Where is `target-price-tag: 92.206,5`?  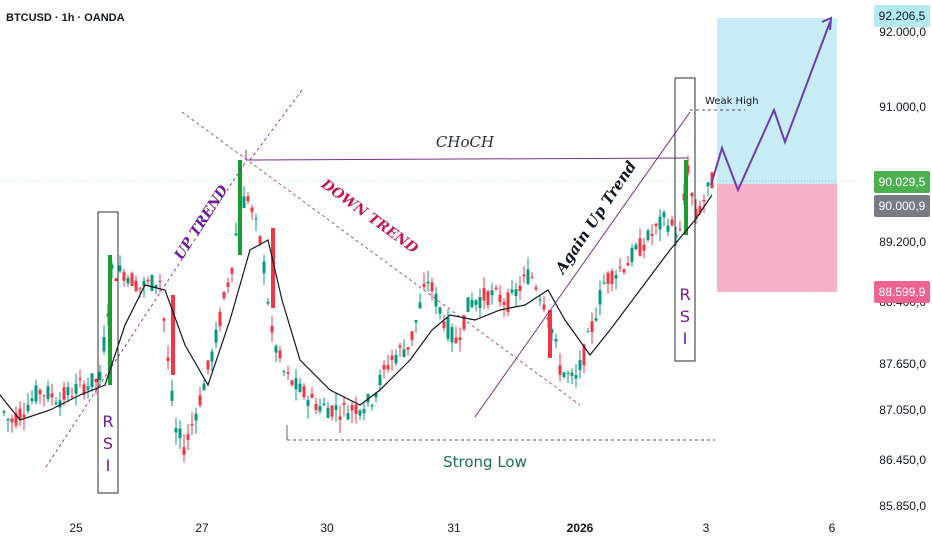
target-price-tag: 92.206,5 is located at coordinates (902, 16).